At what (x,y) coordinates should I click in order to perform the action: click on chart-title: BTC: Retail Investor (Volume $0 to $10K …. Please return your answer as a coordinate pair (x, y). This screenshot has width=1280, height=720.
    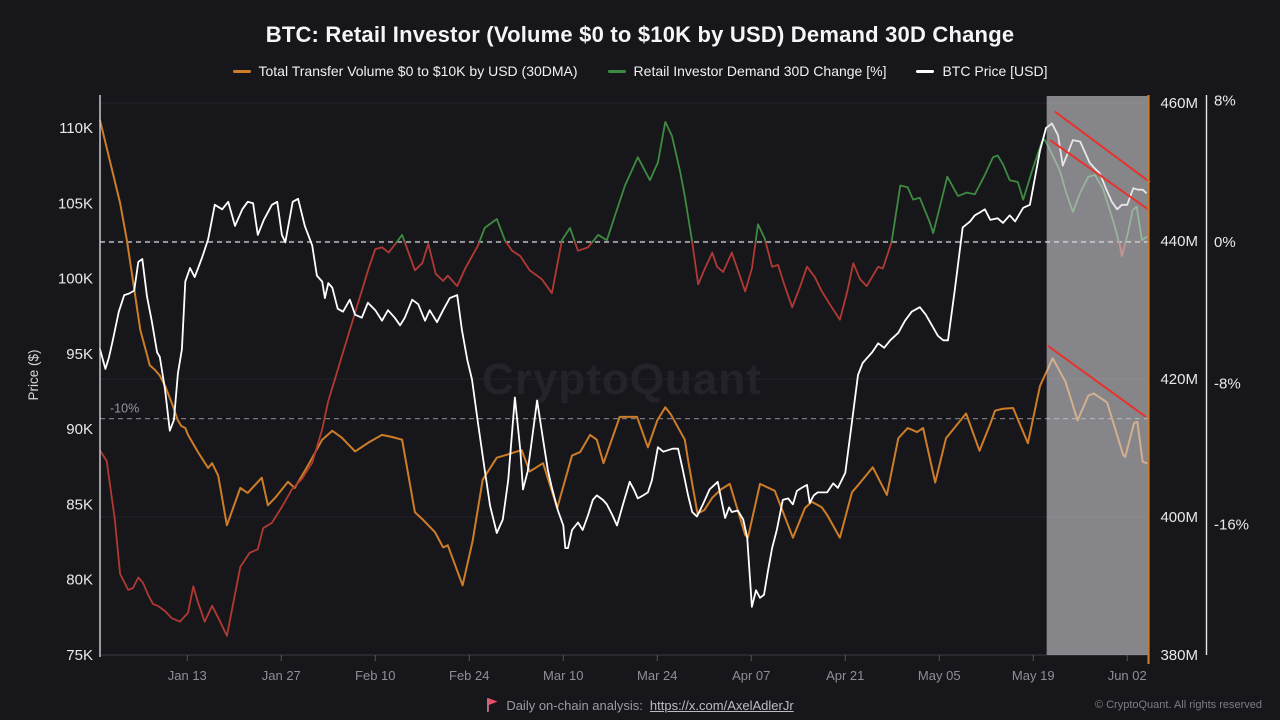
    Looking at the image, I should click on (640, 34).